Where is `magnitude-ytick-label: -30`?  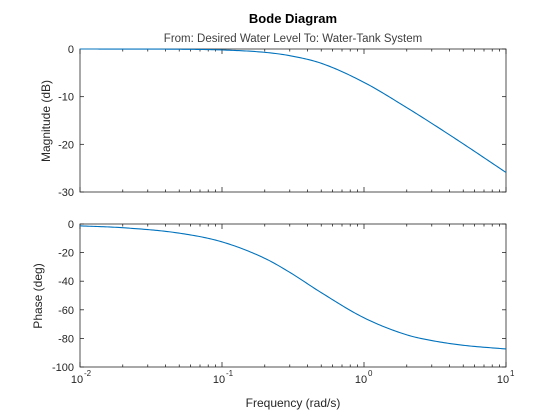
magnitude-ytick-label: -30 is located at coordinates (66, 193).